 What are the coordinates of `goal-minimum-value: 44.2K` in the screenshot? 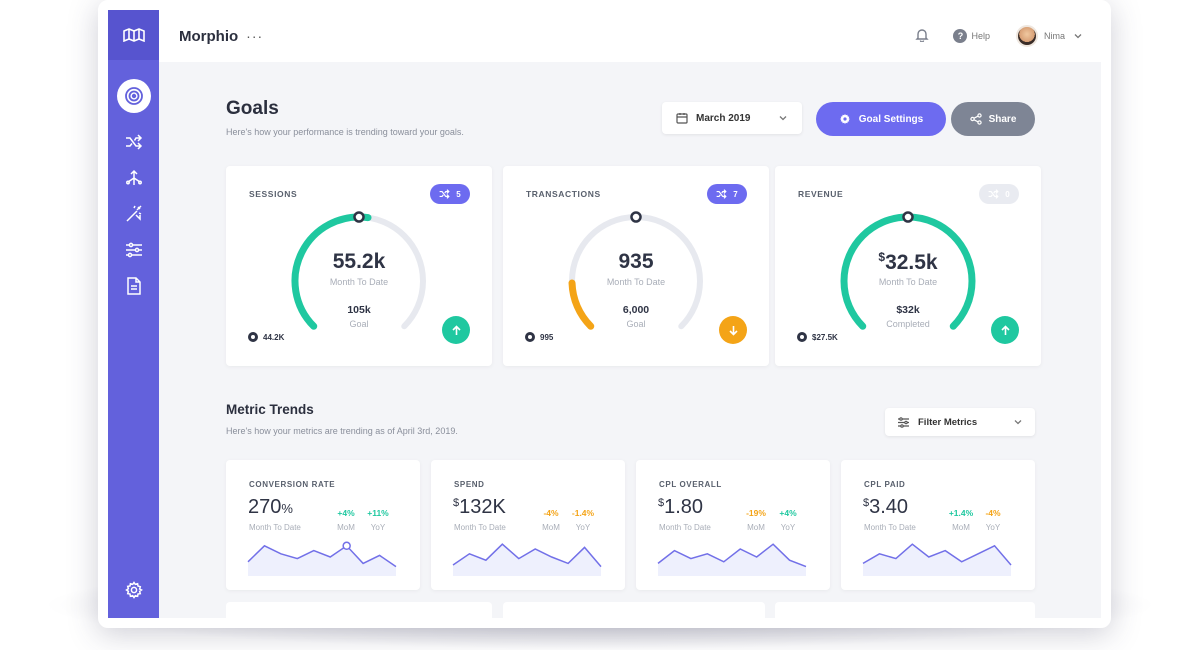 It's located at (274, 337).